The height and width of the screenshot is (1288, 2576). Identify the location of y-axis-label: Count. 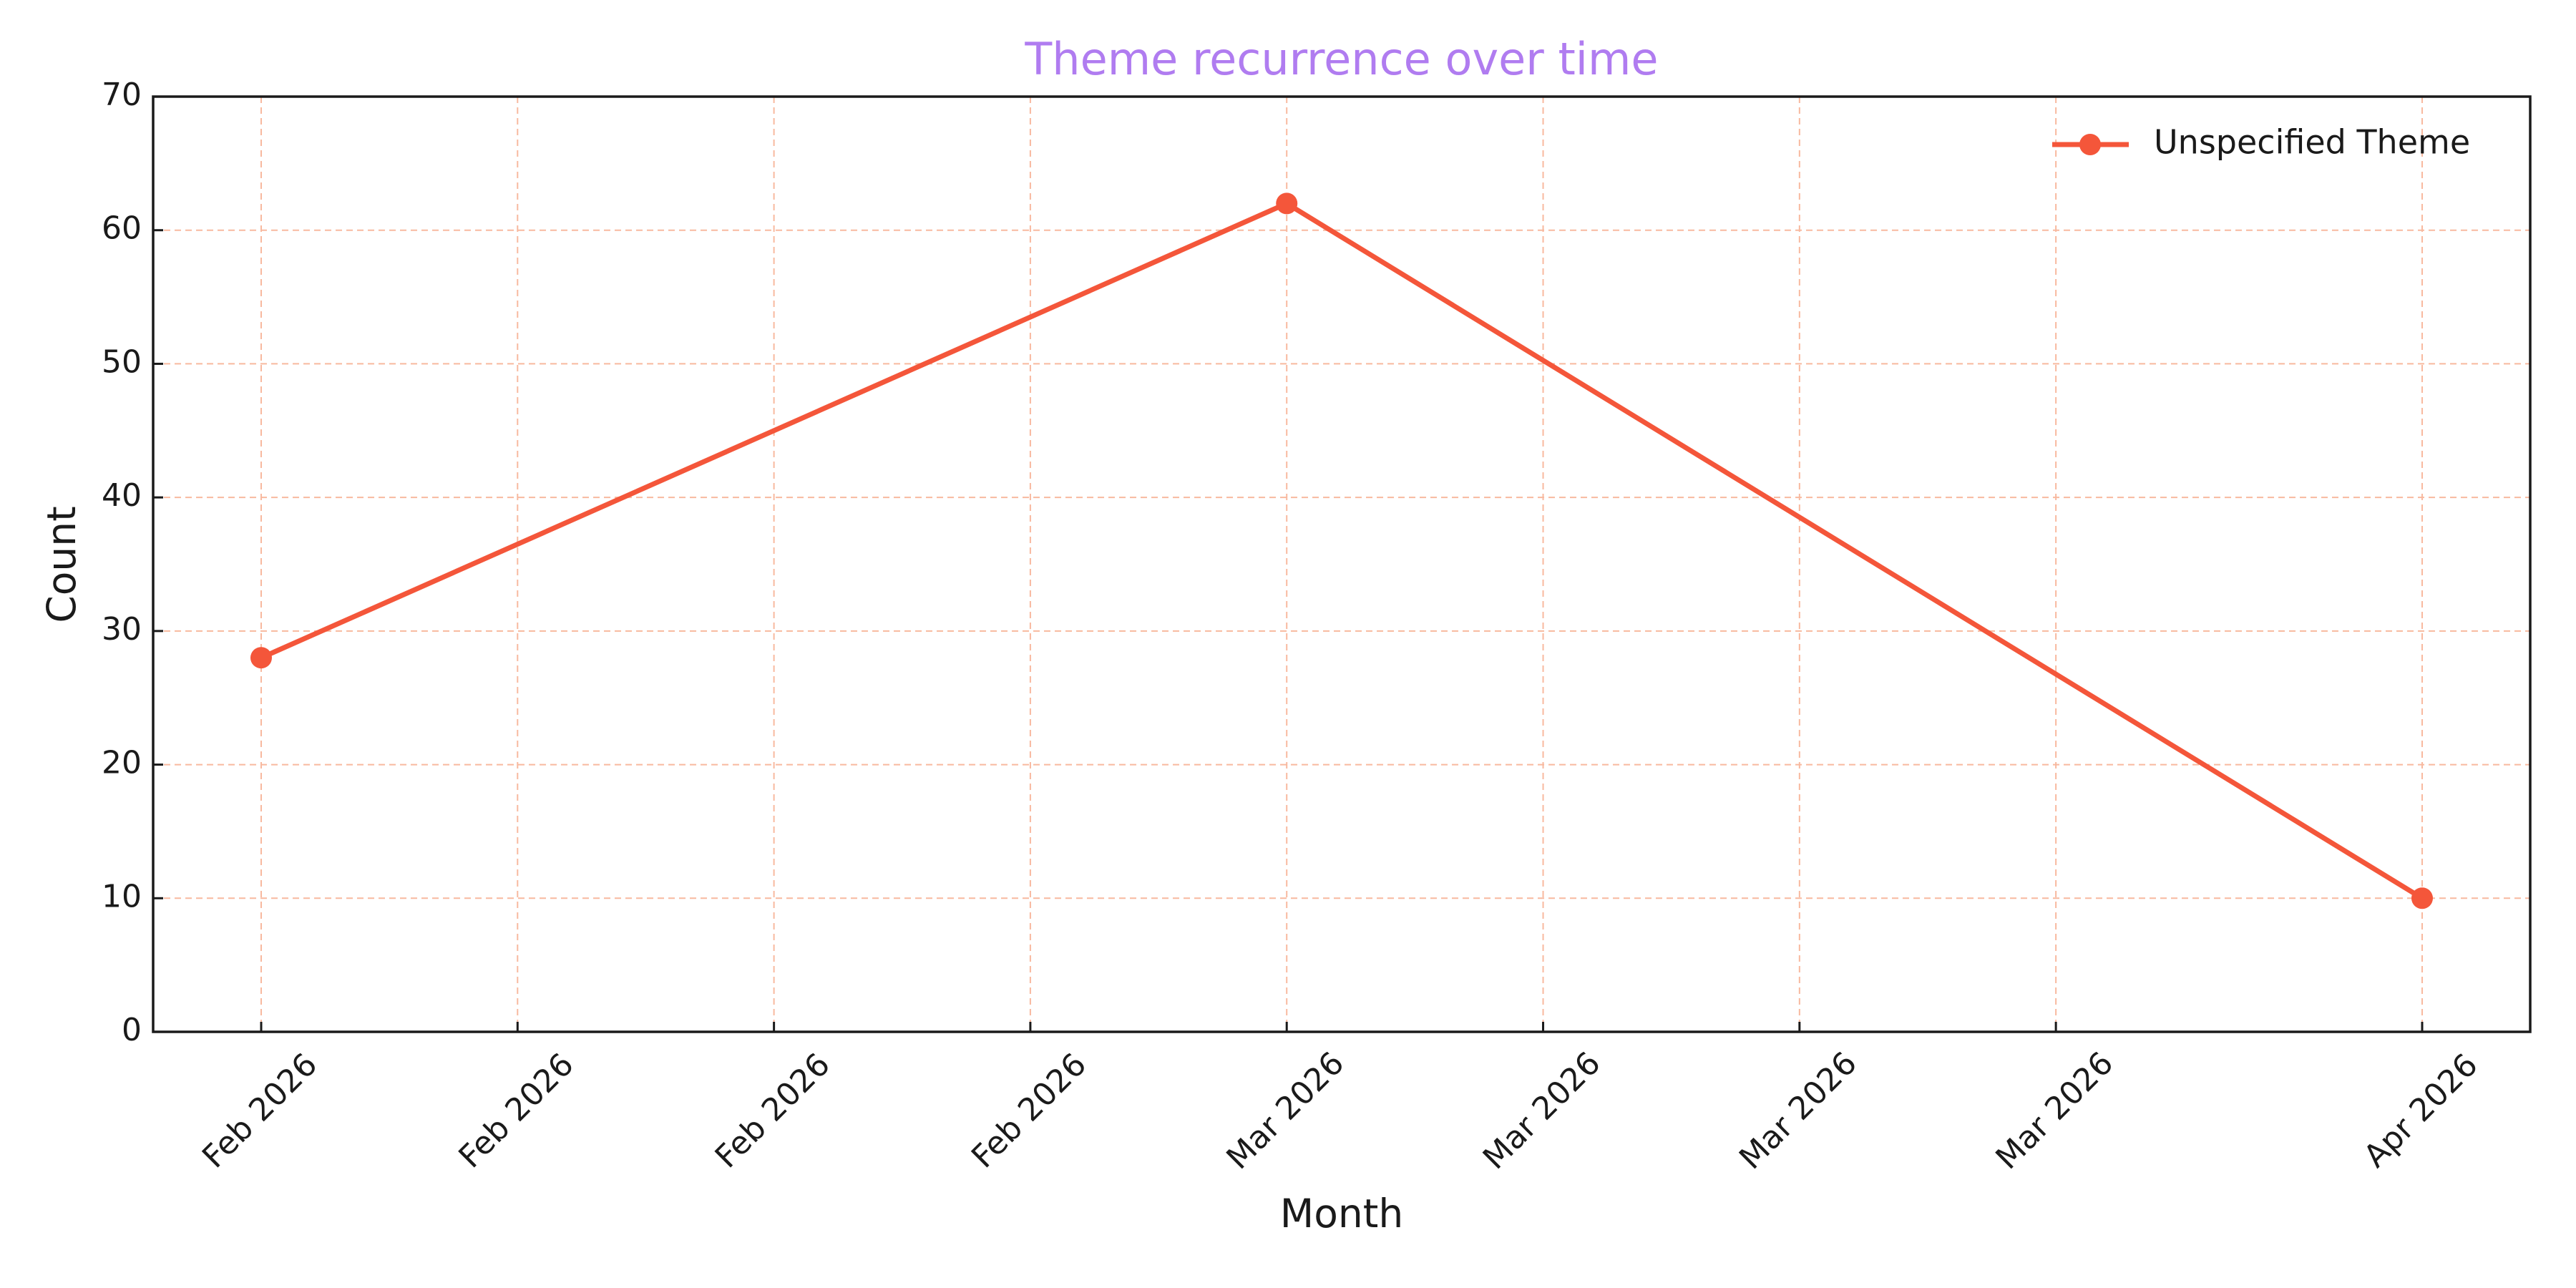
(61, 564).